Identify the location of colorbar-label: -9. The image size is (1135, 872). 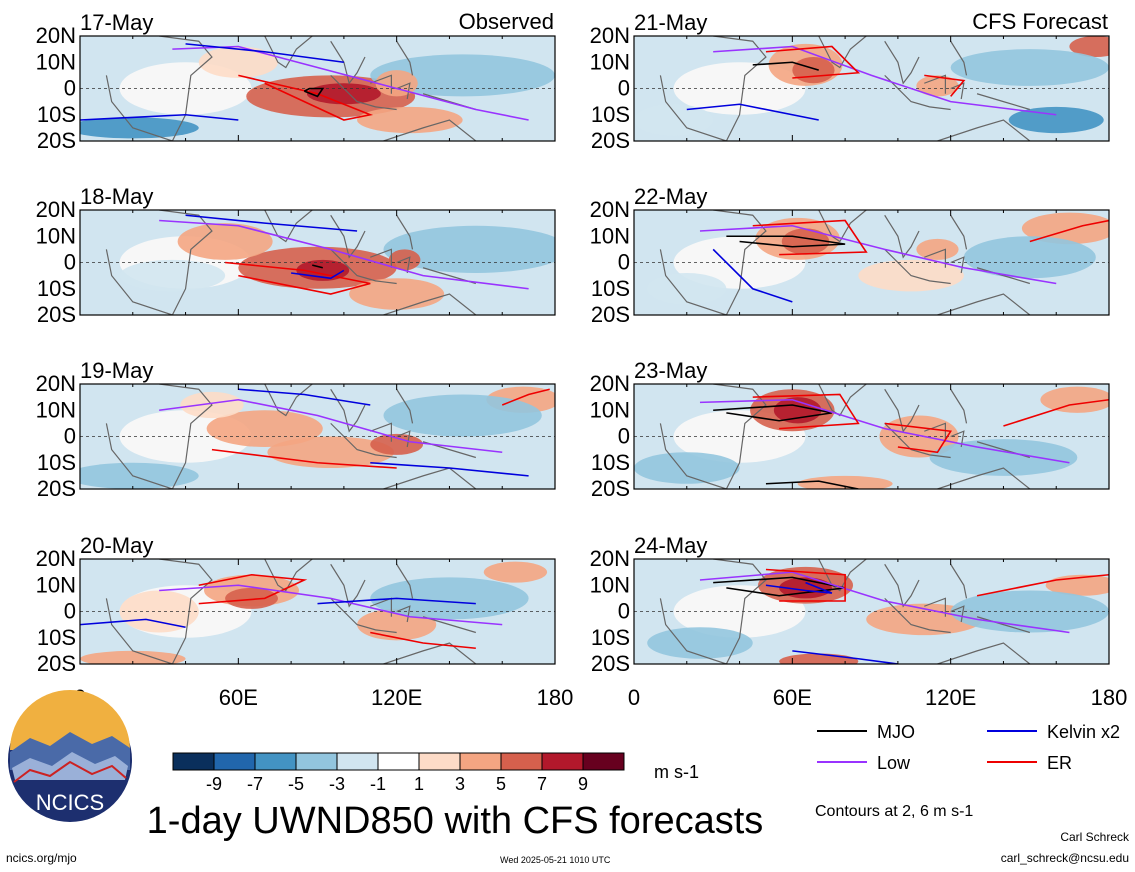
(214, 784).